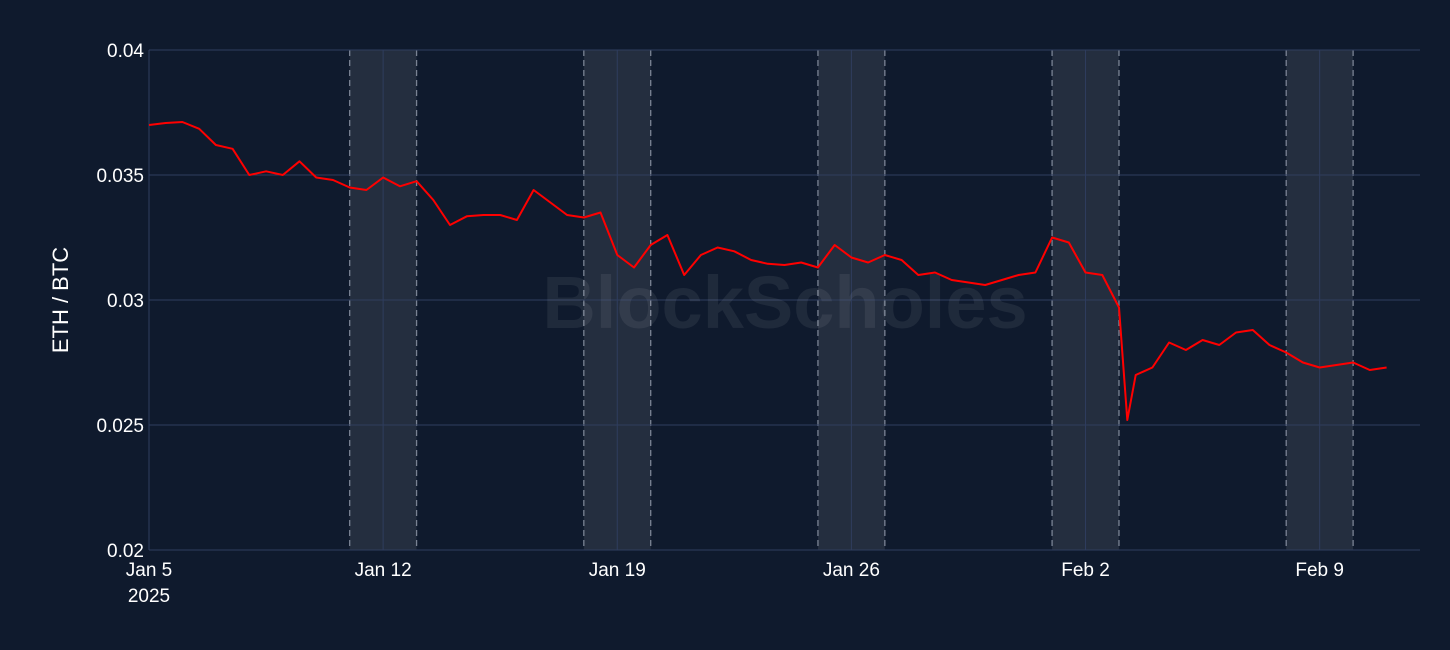 Image resolution: width=1450 pixels, height=650 pixels. I want to click on y-axis-ticks: 0.02 0.025 0.03 0.035 0.04, so click(120, 301).